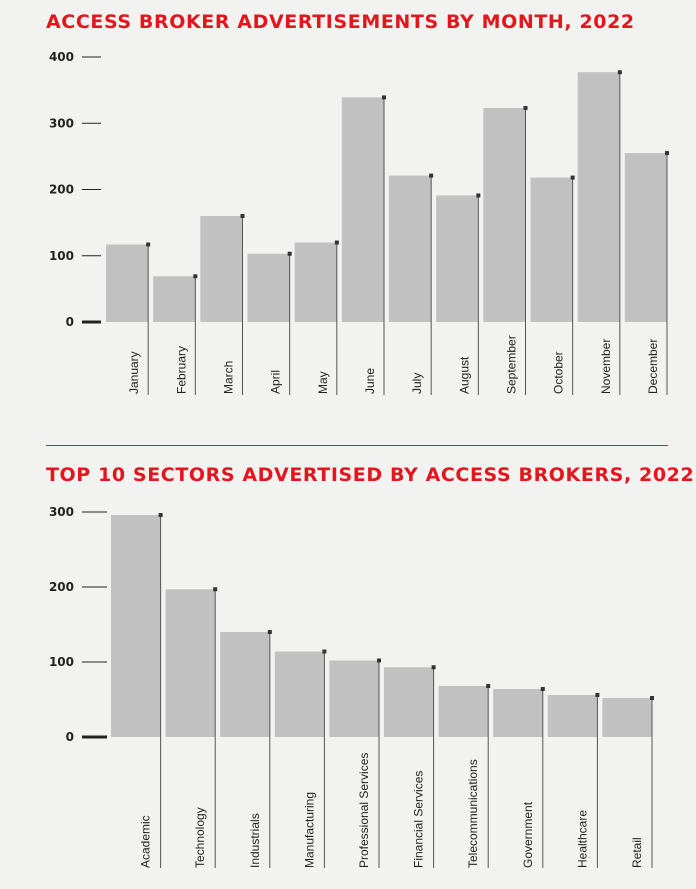 Image resolution: width=696 pixels, height=889 pixels. Describe the element at coordinates (473, 813) in the screenshot. I see `category-label: Telecommunications` at that location.